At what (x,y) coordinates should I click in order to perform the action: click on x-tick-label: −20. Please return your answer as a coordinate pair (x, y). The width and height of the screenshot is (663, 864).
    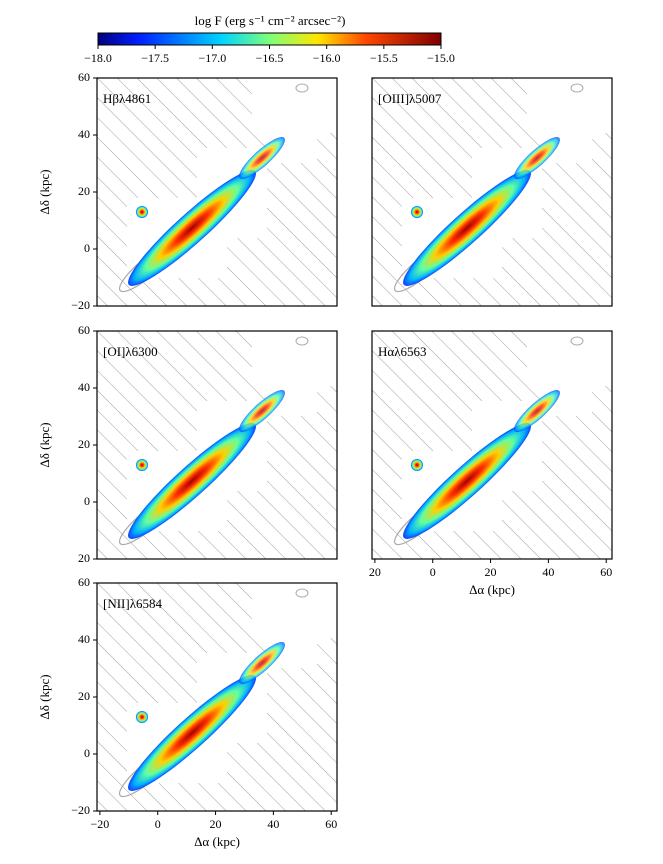
    Looking at the image, I should click on (100, 824).